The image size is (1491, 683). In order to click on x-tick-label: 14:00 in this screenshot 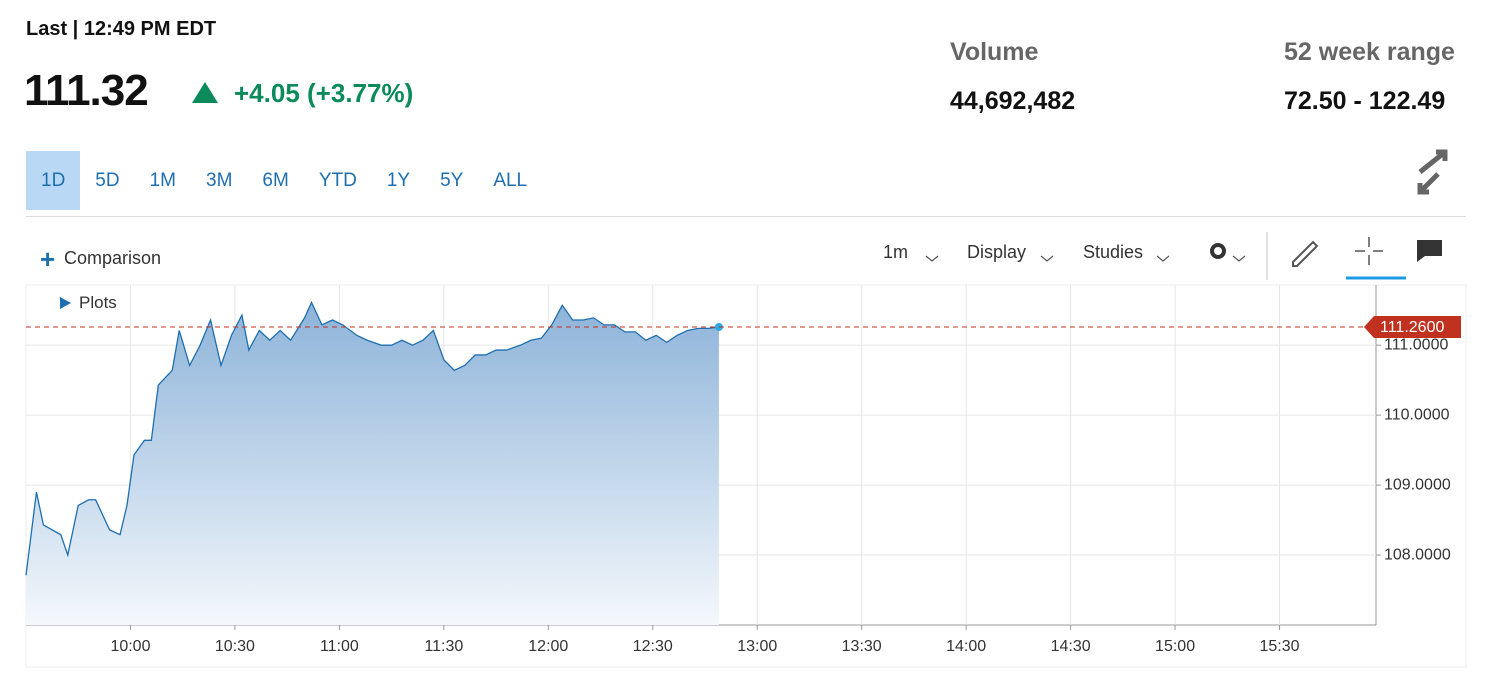, I will do `click(966, 646)`.